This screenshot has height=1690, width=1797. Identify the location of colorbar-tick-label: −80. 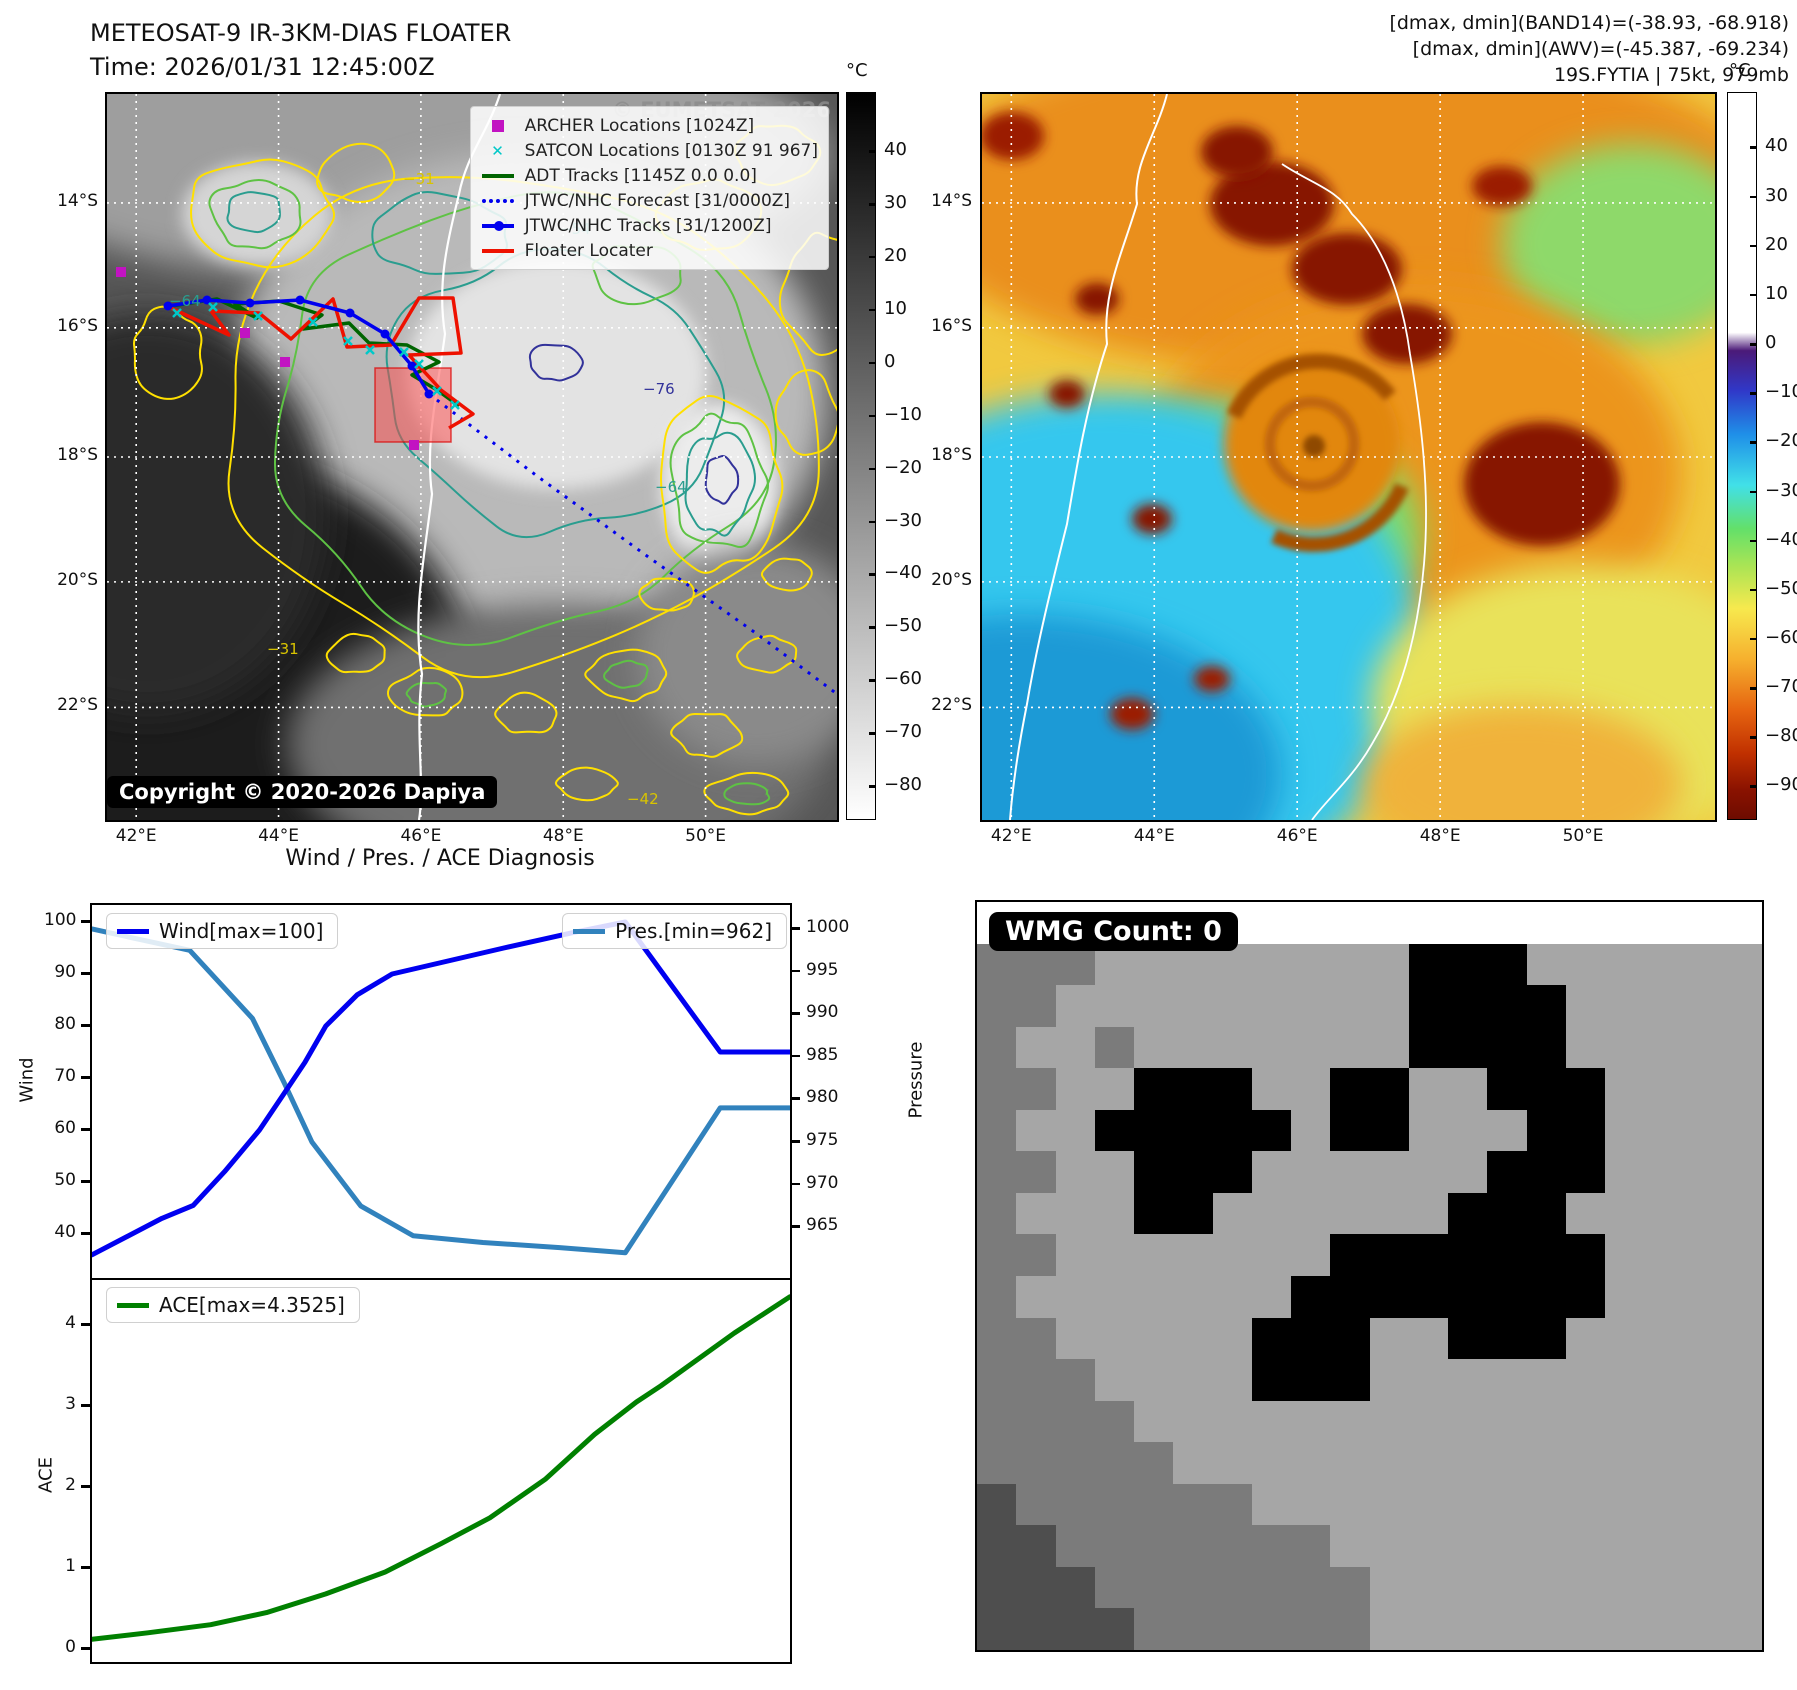
(903, 785).